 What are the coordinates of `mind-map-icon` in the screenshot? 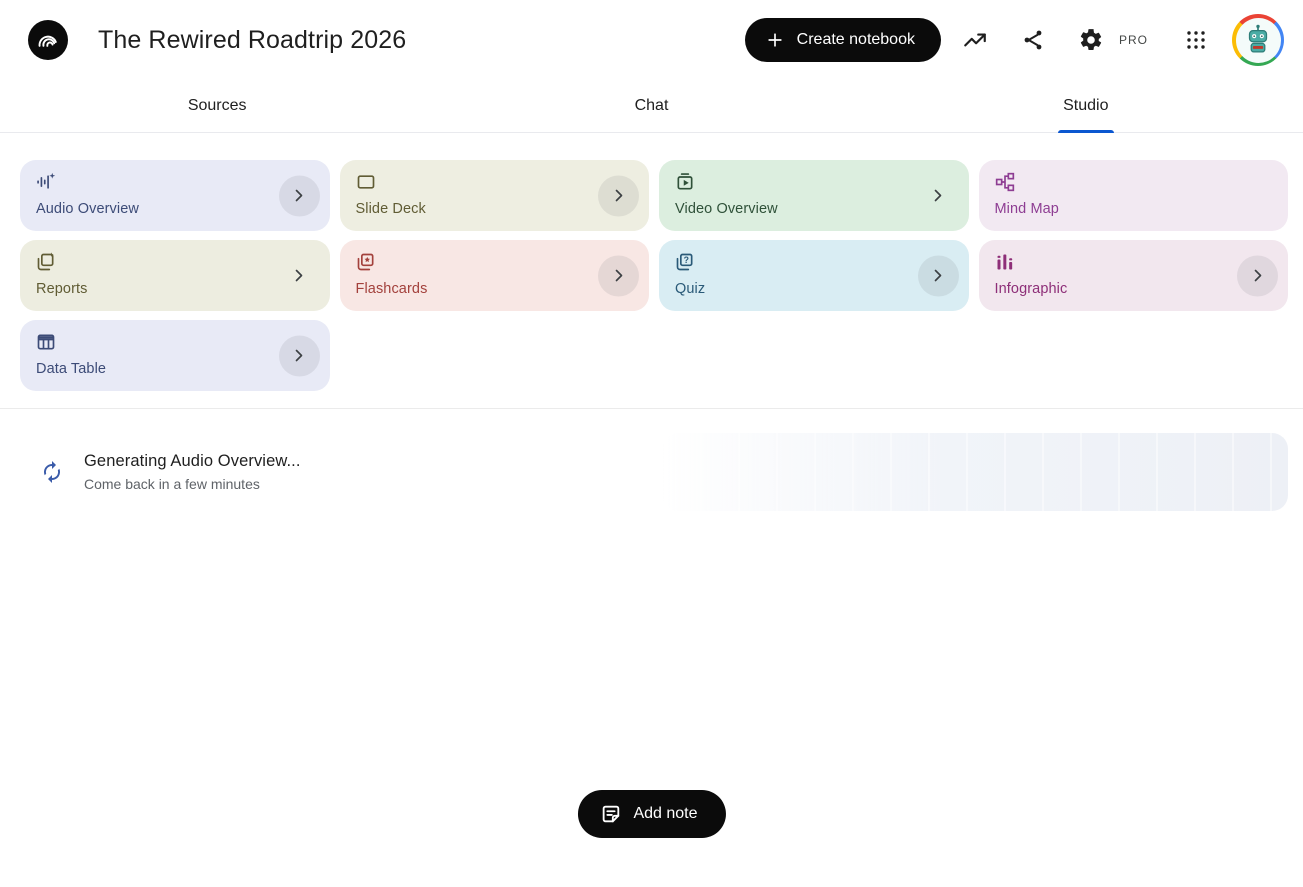 It's located at (1134, 182).